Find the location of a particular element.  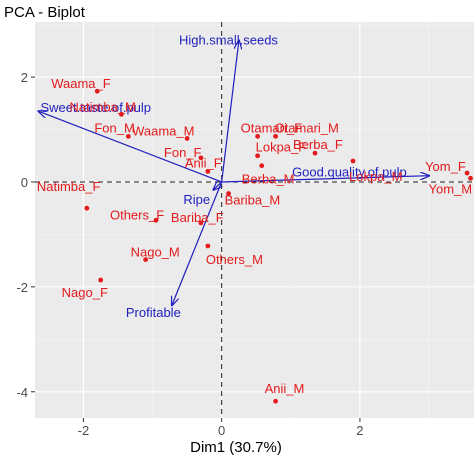

x-axis-label: Dim1 (30.7%) is located at coordinates (236, 447).